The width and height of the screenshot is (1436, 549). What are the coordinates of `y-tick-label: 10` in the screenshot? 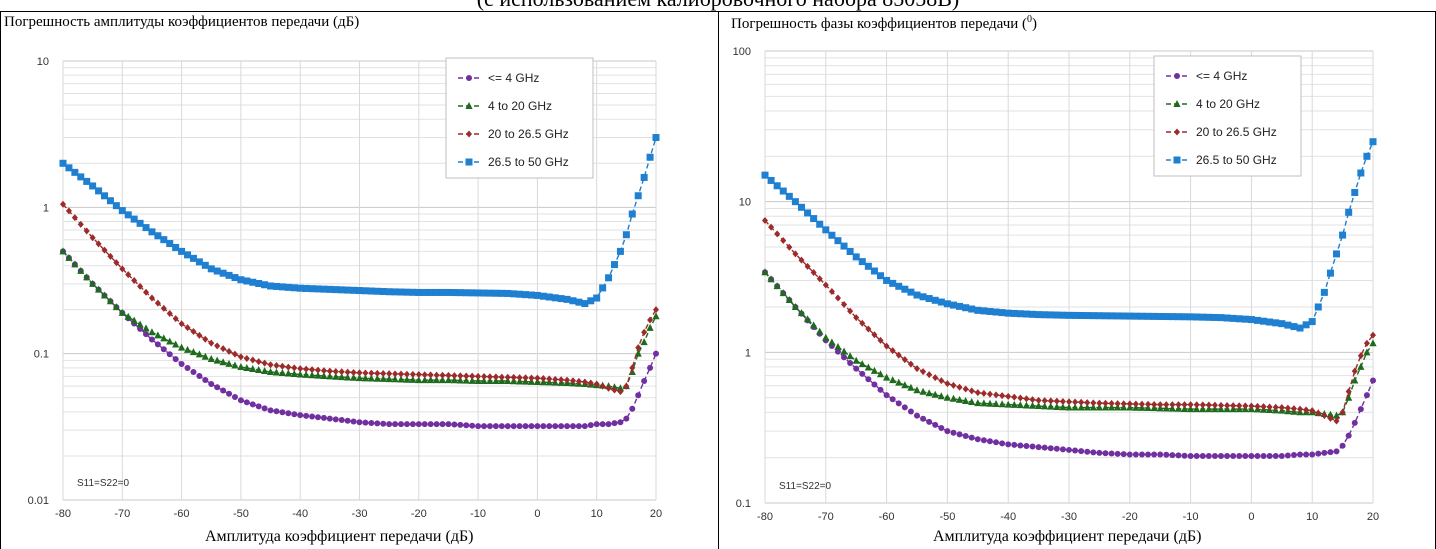 It's located at (43, 62).